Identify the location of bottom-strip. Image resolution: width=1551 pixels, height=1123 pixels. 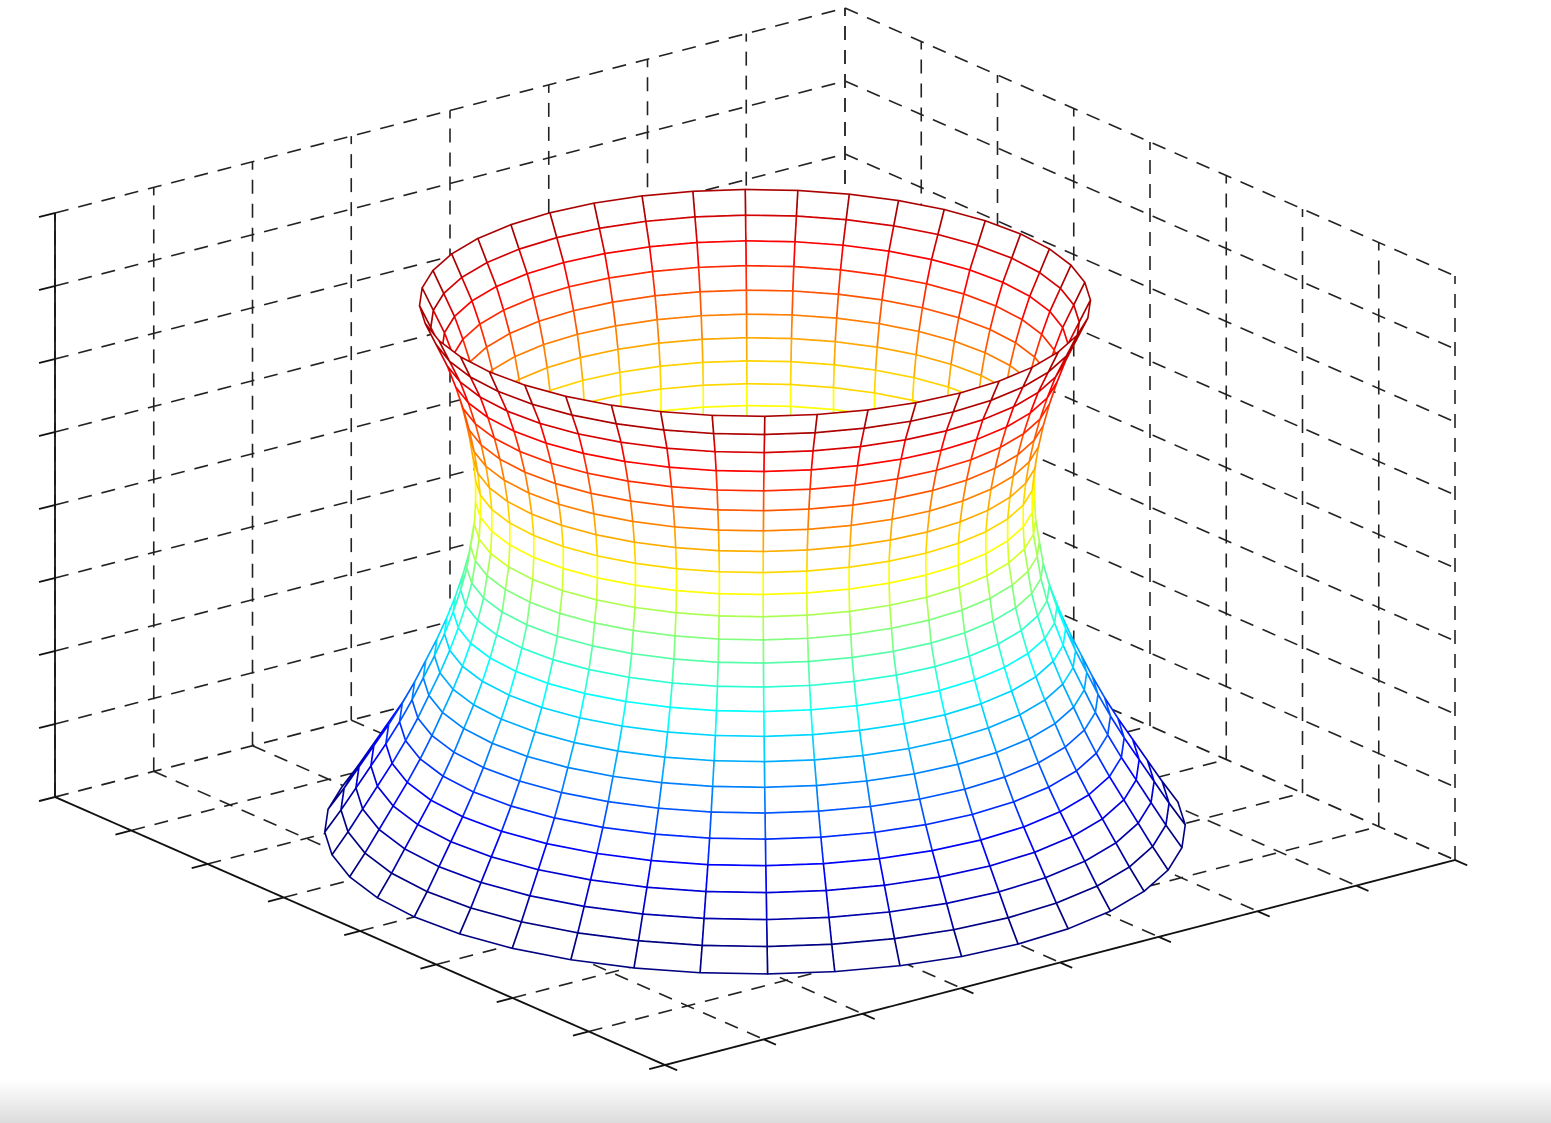
(775, 1101).